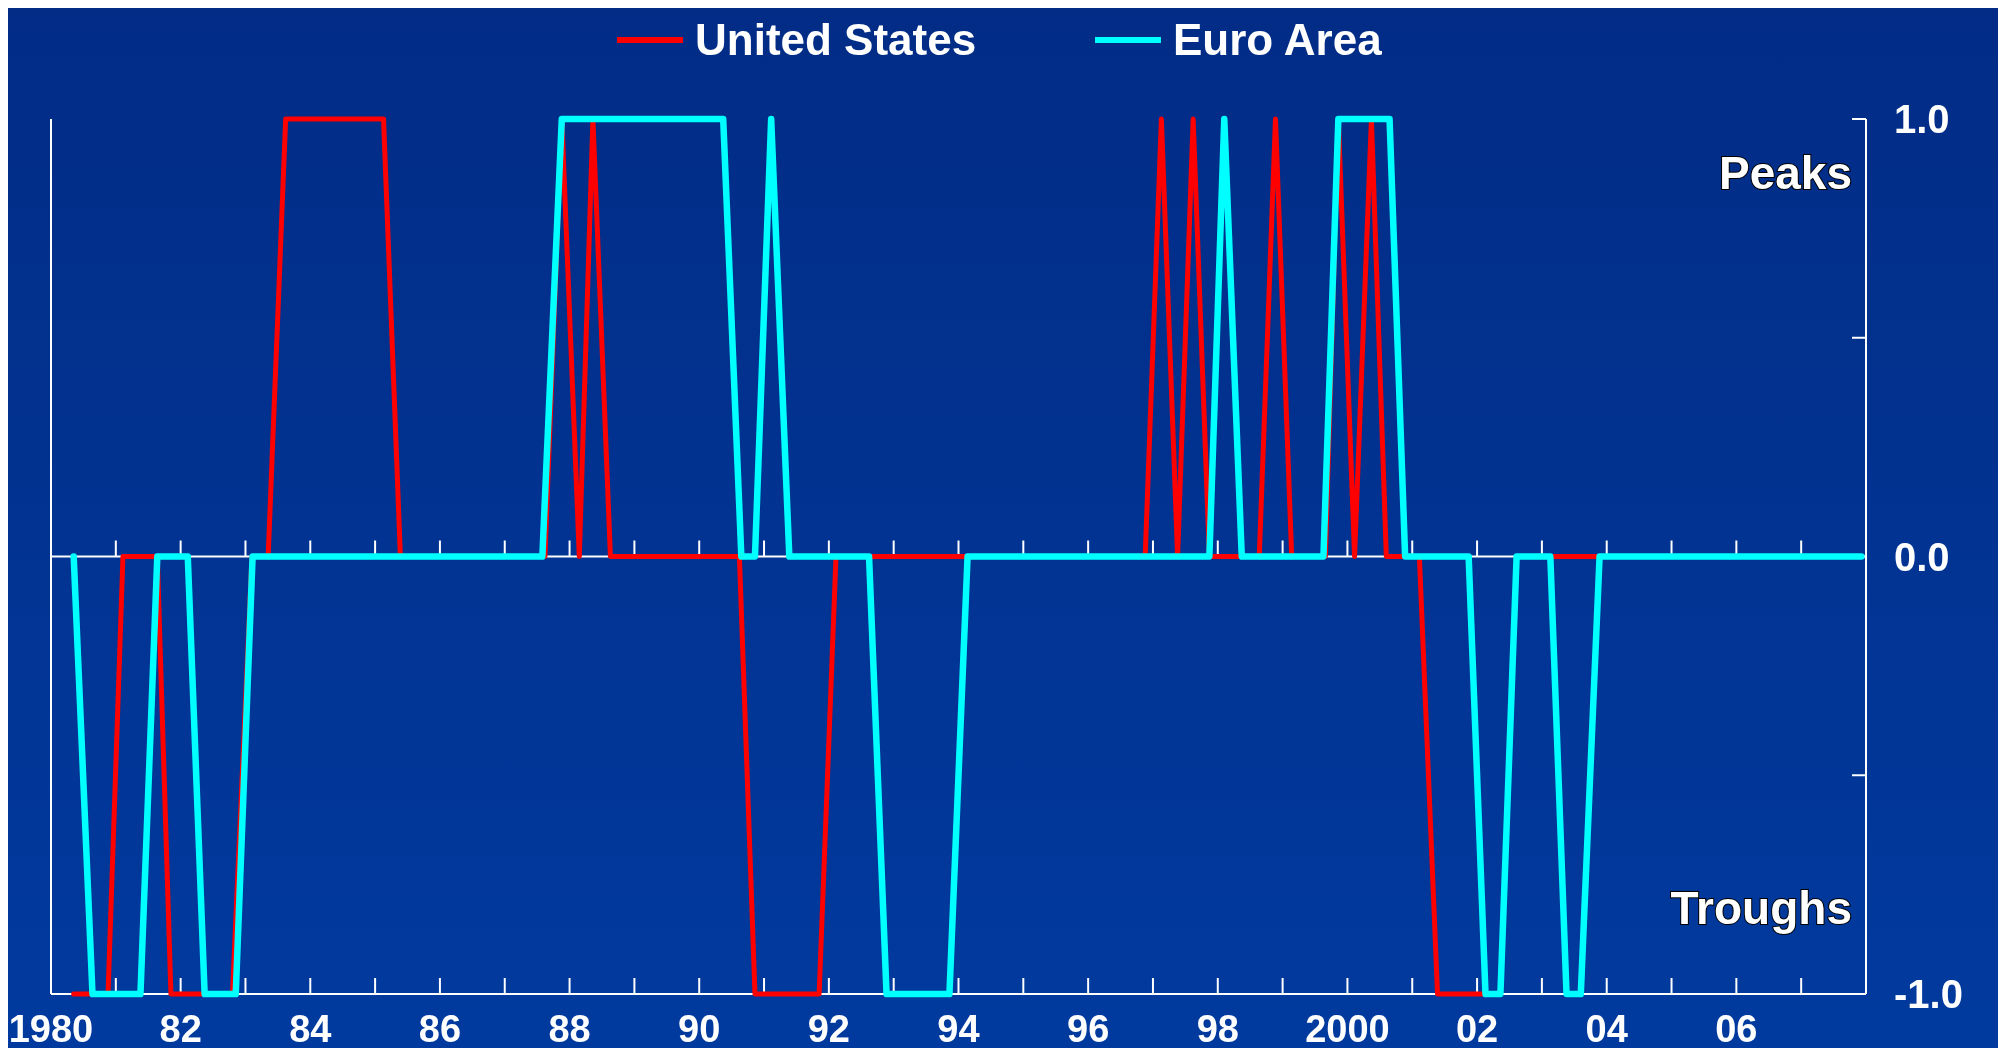  I want to click on x-tick-label: 96, so click(1088, 1029).